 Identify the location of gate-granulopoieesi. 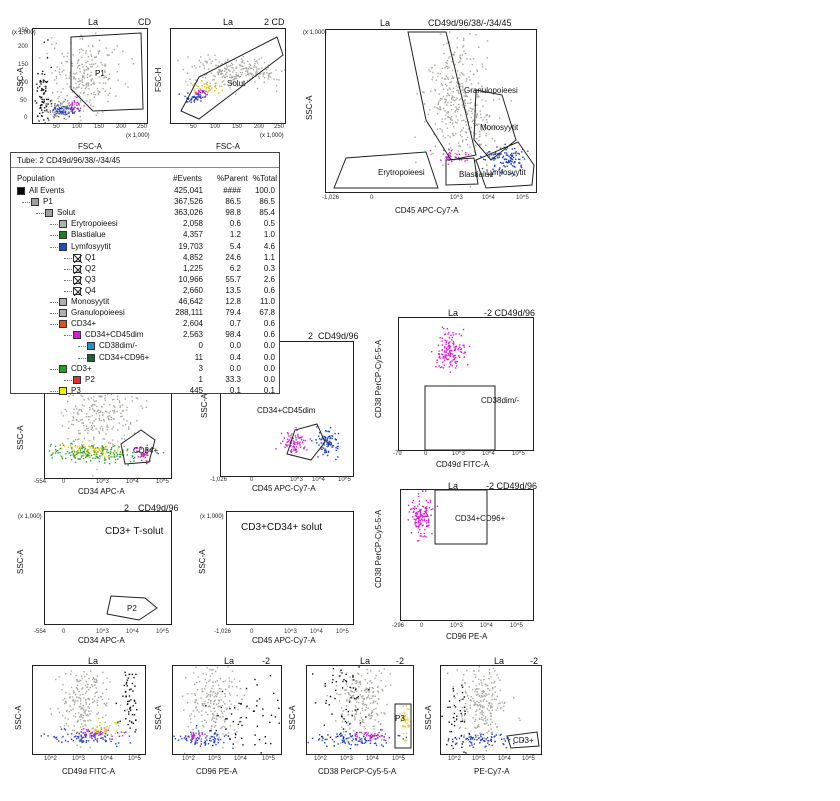
(442, 96).